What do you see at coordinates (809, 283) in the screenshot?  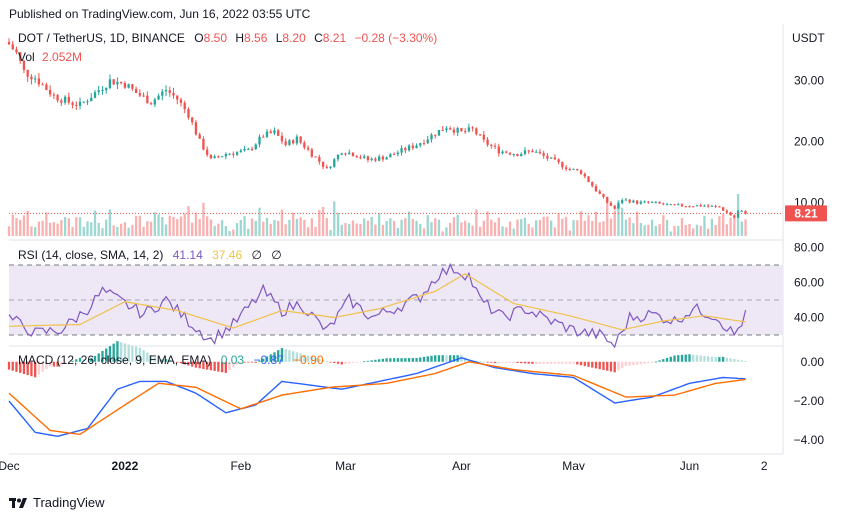 I see `rsi-axis: 80.00 60.00 40.00` at bounding box center [809, 283].